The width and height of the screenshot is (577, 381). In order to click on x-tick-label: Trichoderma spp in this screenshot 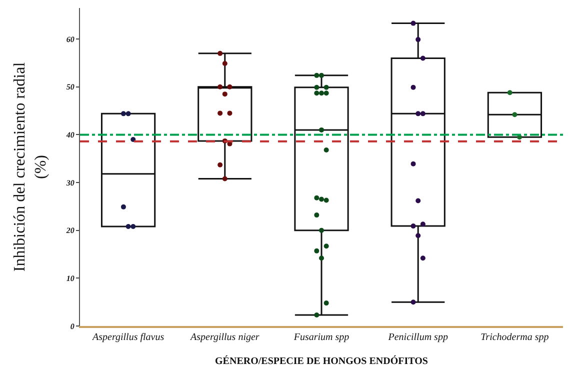, I will do `click(514, 337)`.